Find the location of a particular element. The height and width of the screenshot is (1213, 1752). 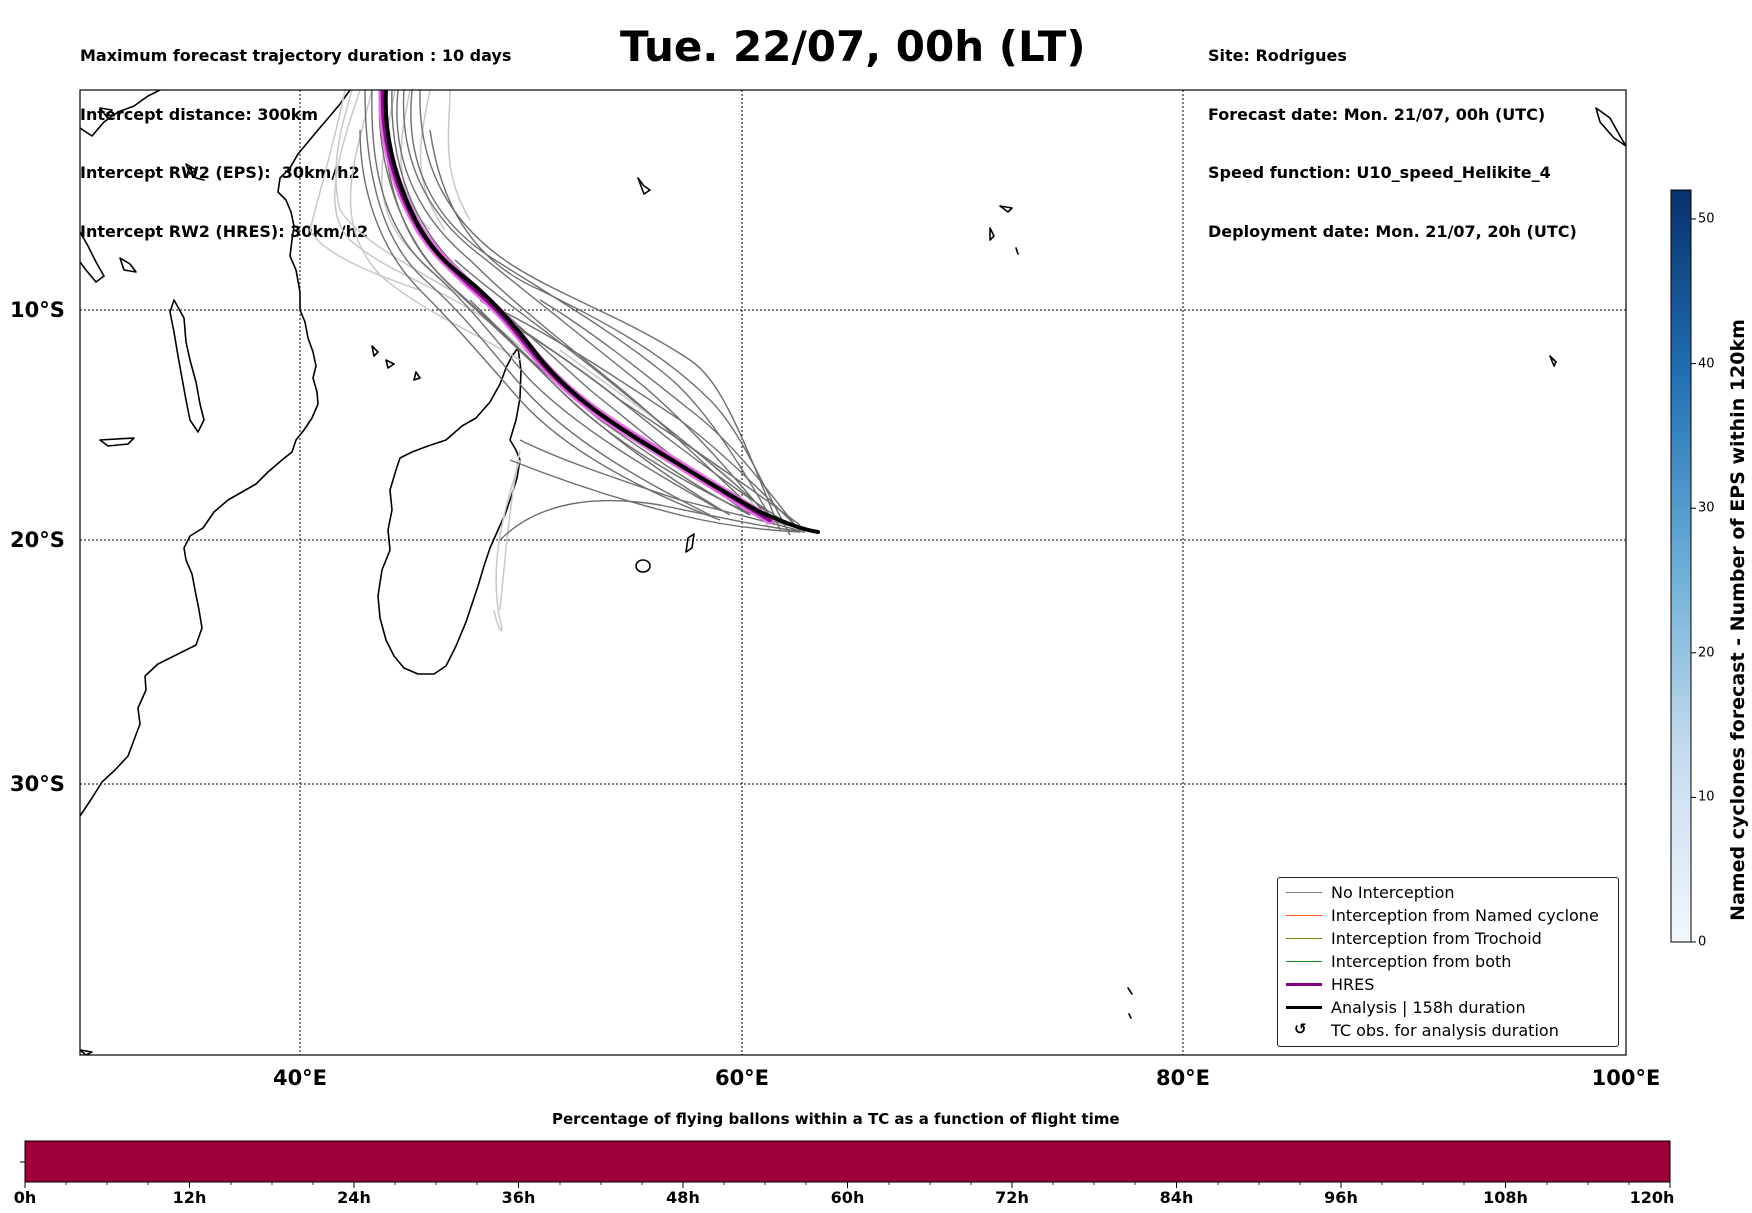

reunion-island is located at coordinates (643, 566).